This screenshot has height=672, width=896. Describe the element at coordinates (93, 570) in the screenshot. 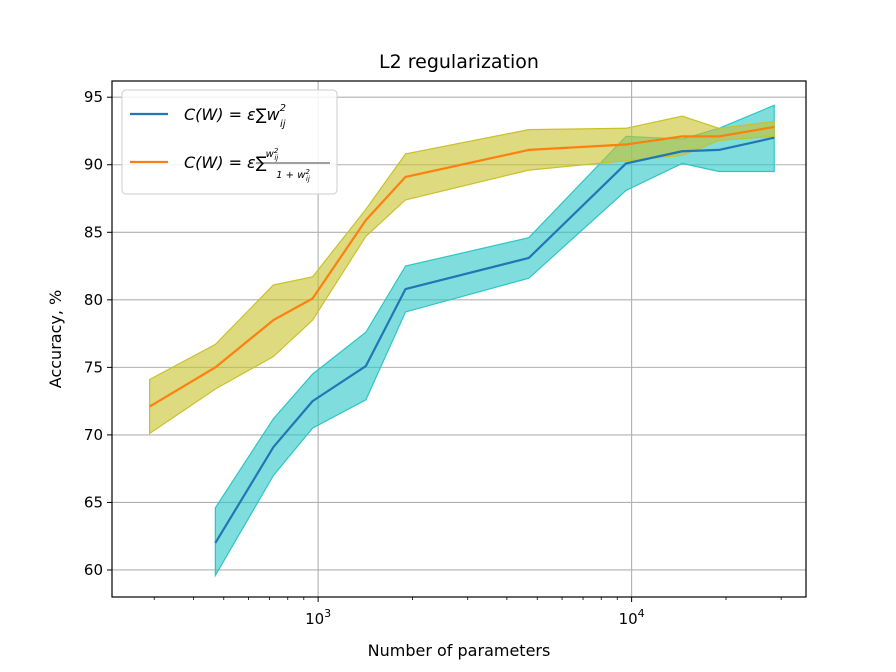

I see `y-tick-label: 60` at that location.